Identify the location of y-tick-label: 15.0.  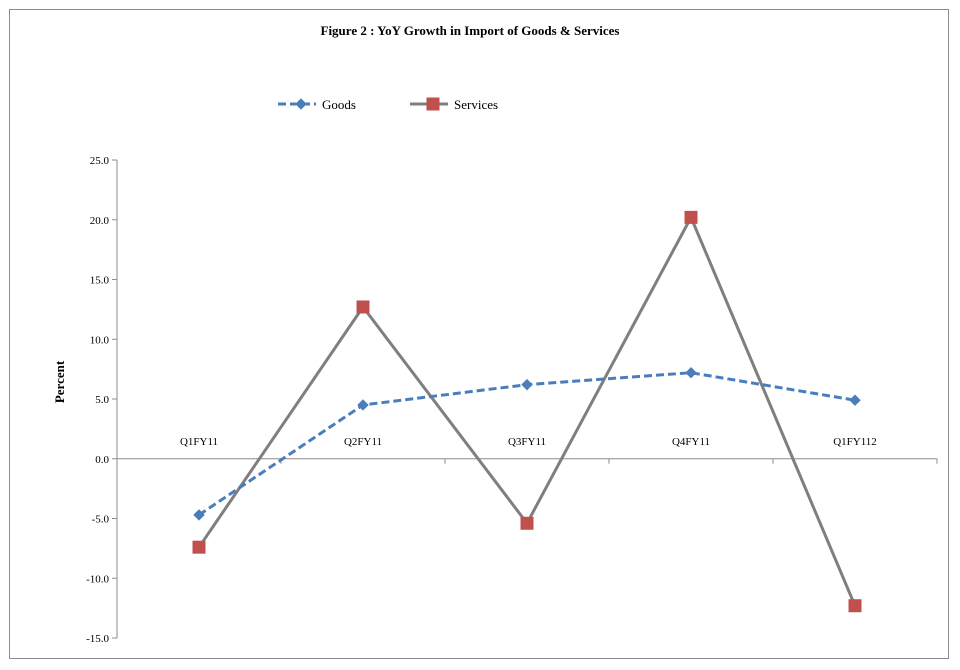
(100, 281).